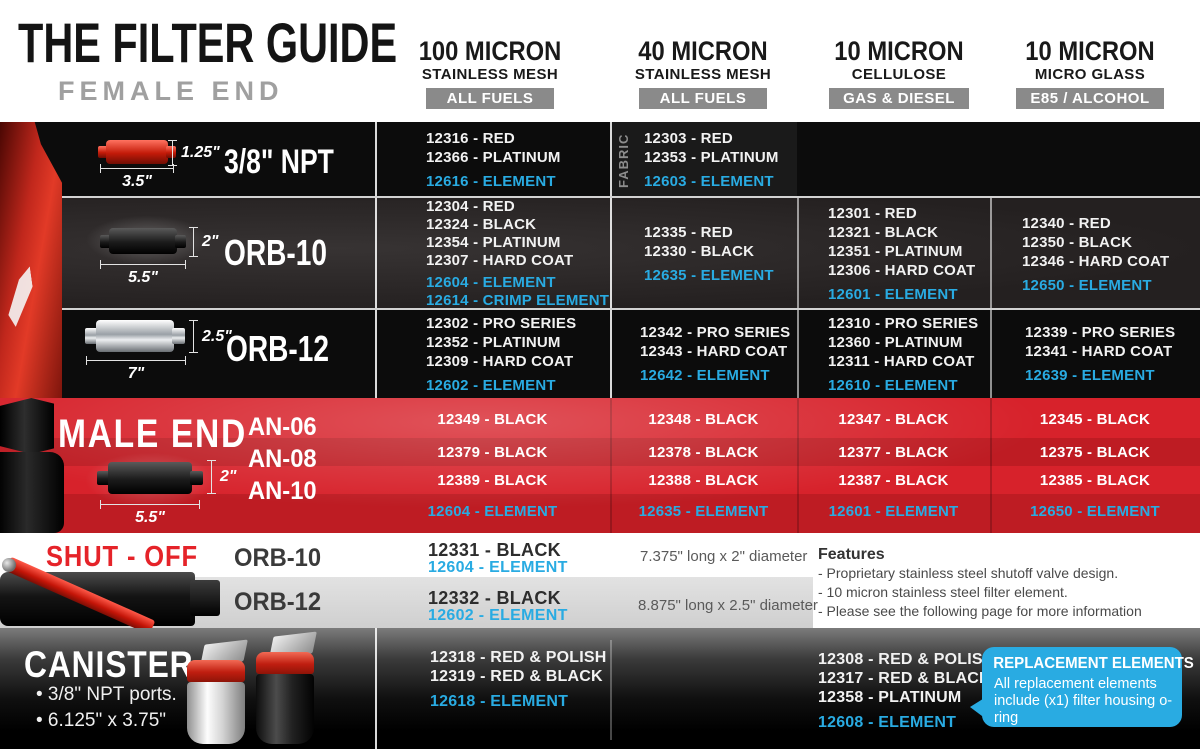 This screenshot has width=1200, height=749. I want to click on row-orb12, so click(600, 354).